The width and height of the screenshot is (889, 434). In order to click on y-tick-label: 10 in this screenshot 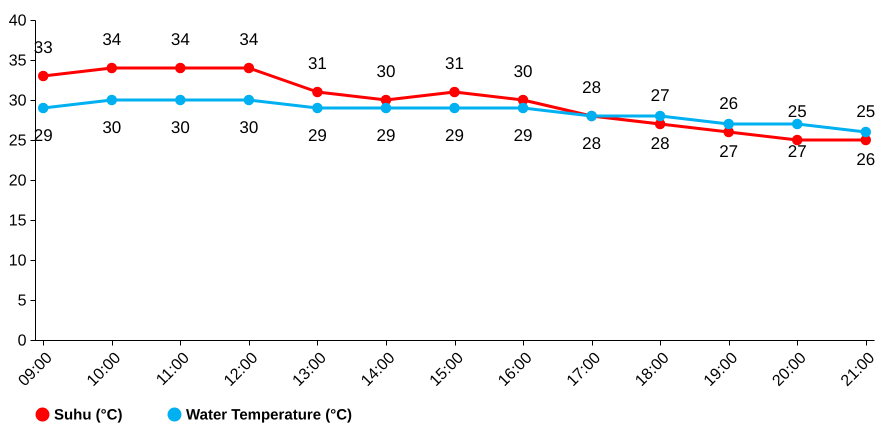, I will do `click(17, 261)`.